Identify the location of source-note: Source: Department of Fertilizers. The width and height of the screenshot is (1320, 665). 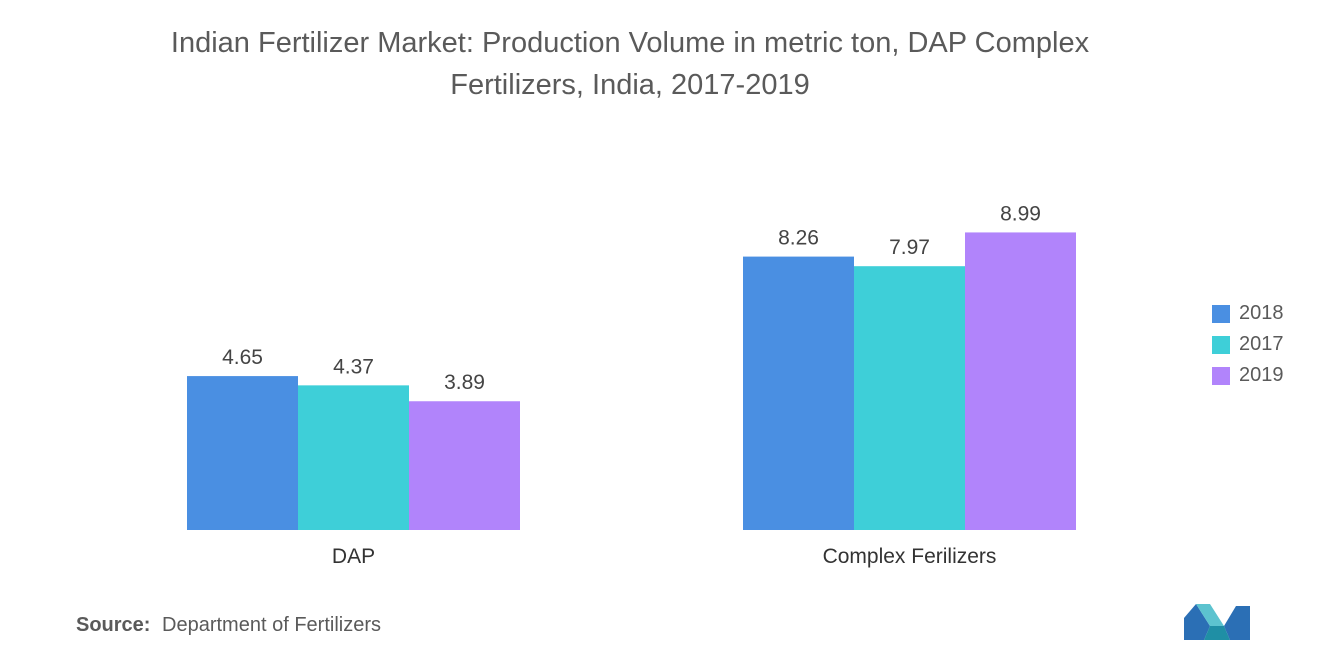
(228, 625).